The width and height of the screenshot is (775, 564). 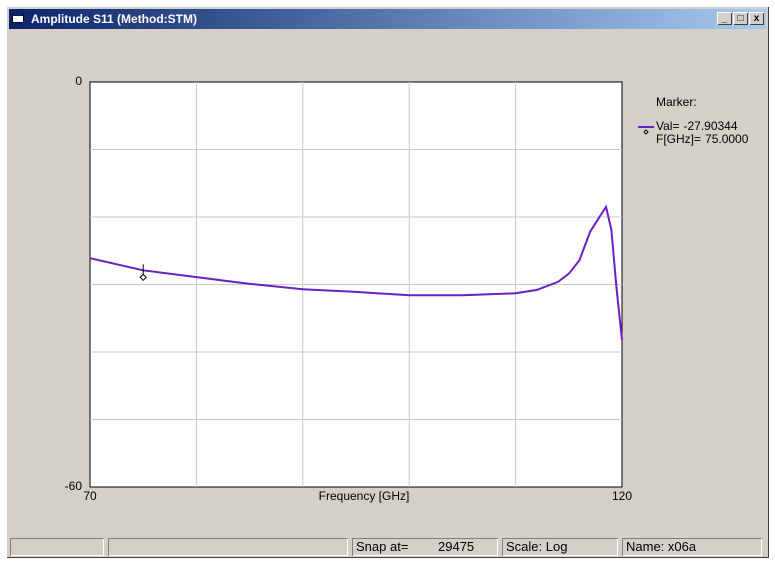 I want to click on legend-marker, so click(x=646, y=132).